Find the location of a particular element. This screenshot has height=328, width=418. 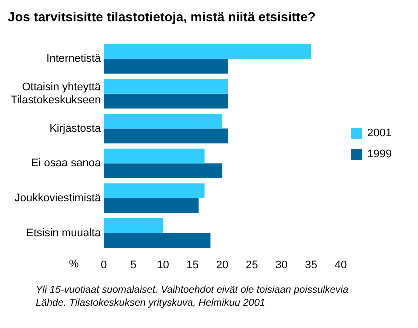

x-tick-label: 5 is located at coordinates (133, 265).